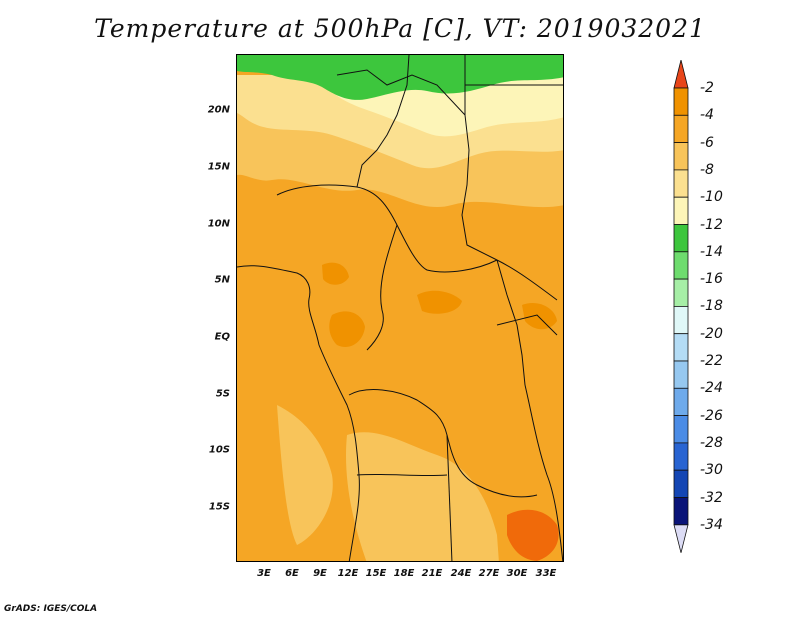 The width and height of the screenshot is (800, 618). What do you see at coordinates (432, 573) in the screenshot?
I see `lon-tick-label: 21E` at bounding box center [432, 573].